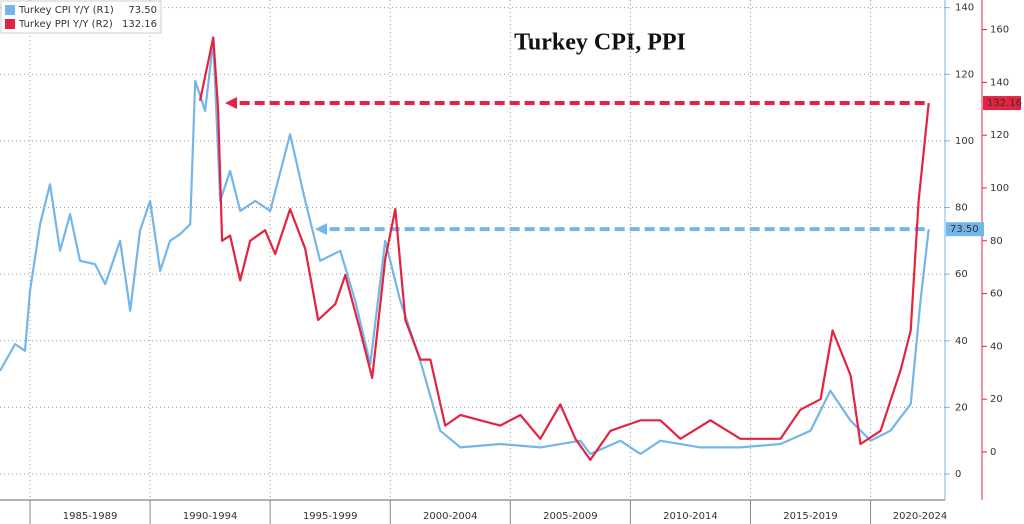 This screenshot has width=1024, height=524. Describe the element at coordinates (90, 516) in the screenshot. I see `x-tick-label: 1985-1989` at that location.